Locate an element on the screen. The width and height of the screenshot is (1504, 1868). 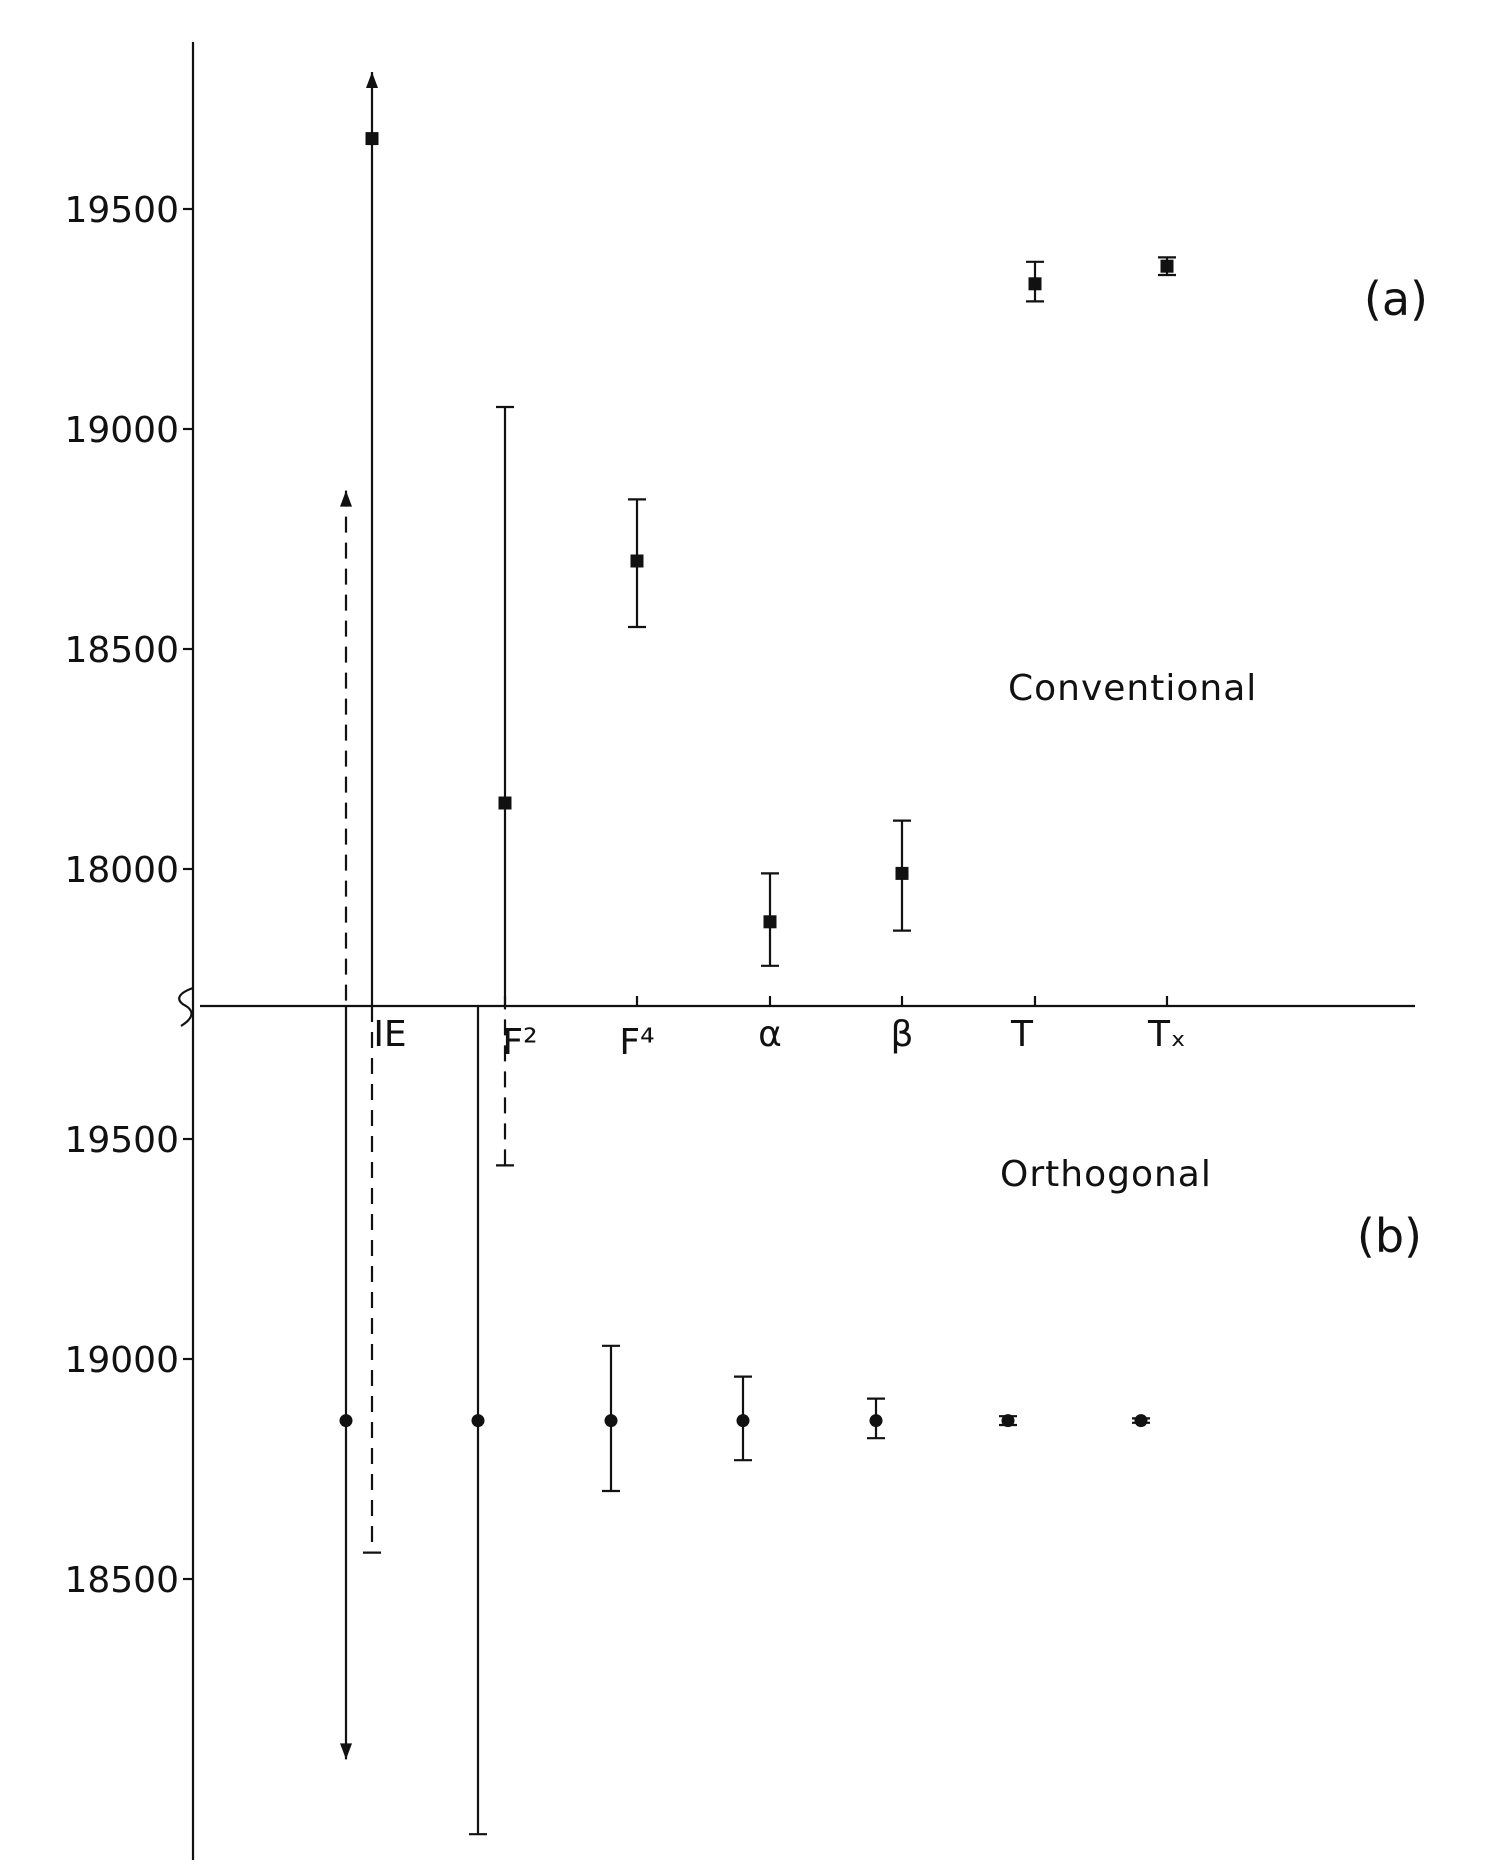
annotation-label: Orthogonal is located at coordinates (1106, 1174).